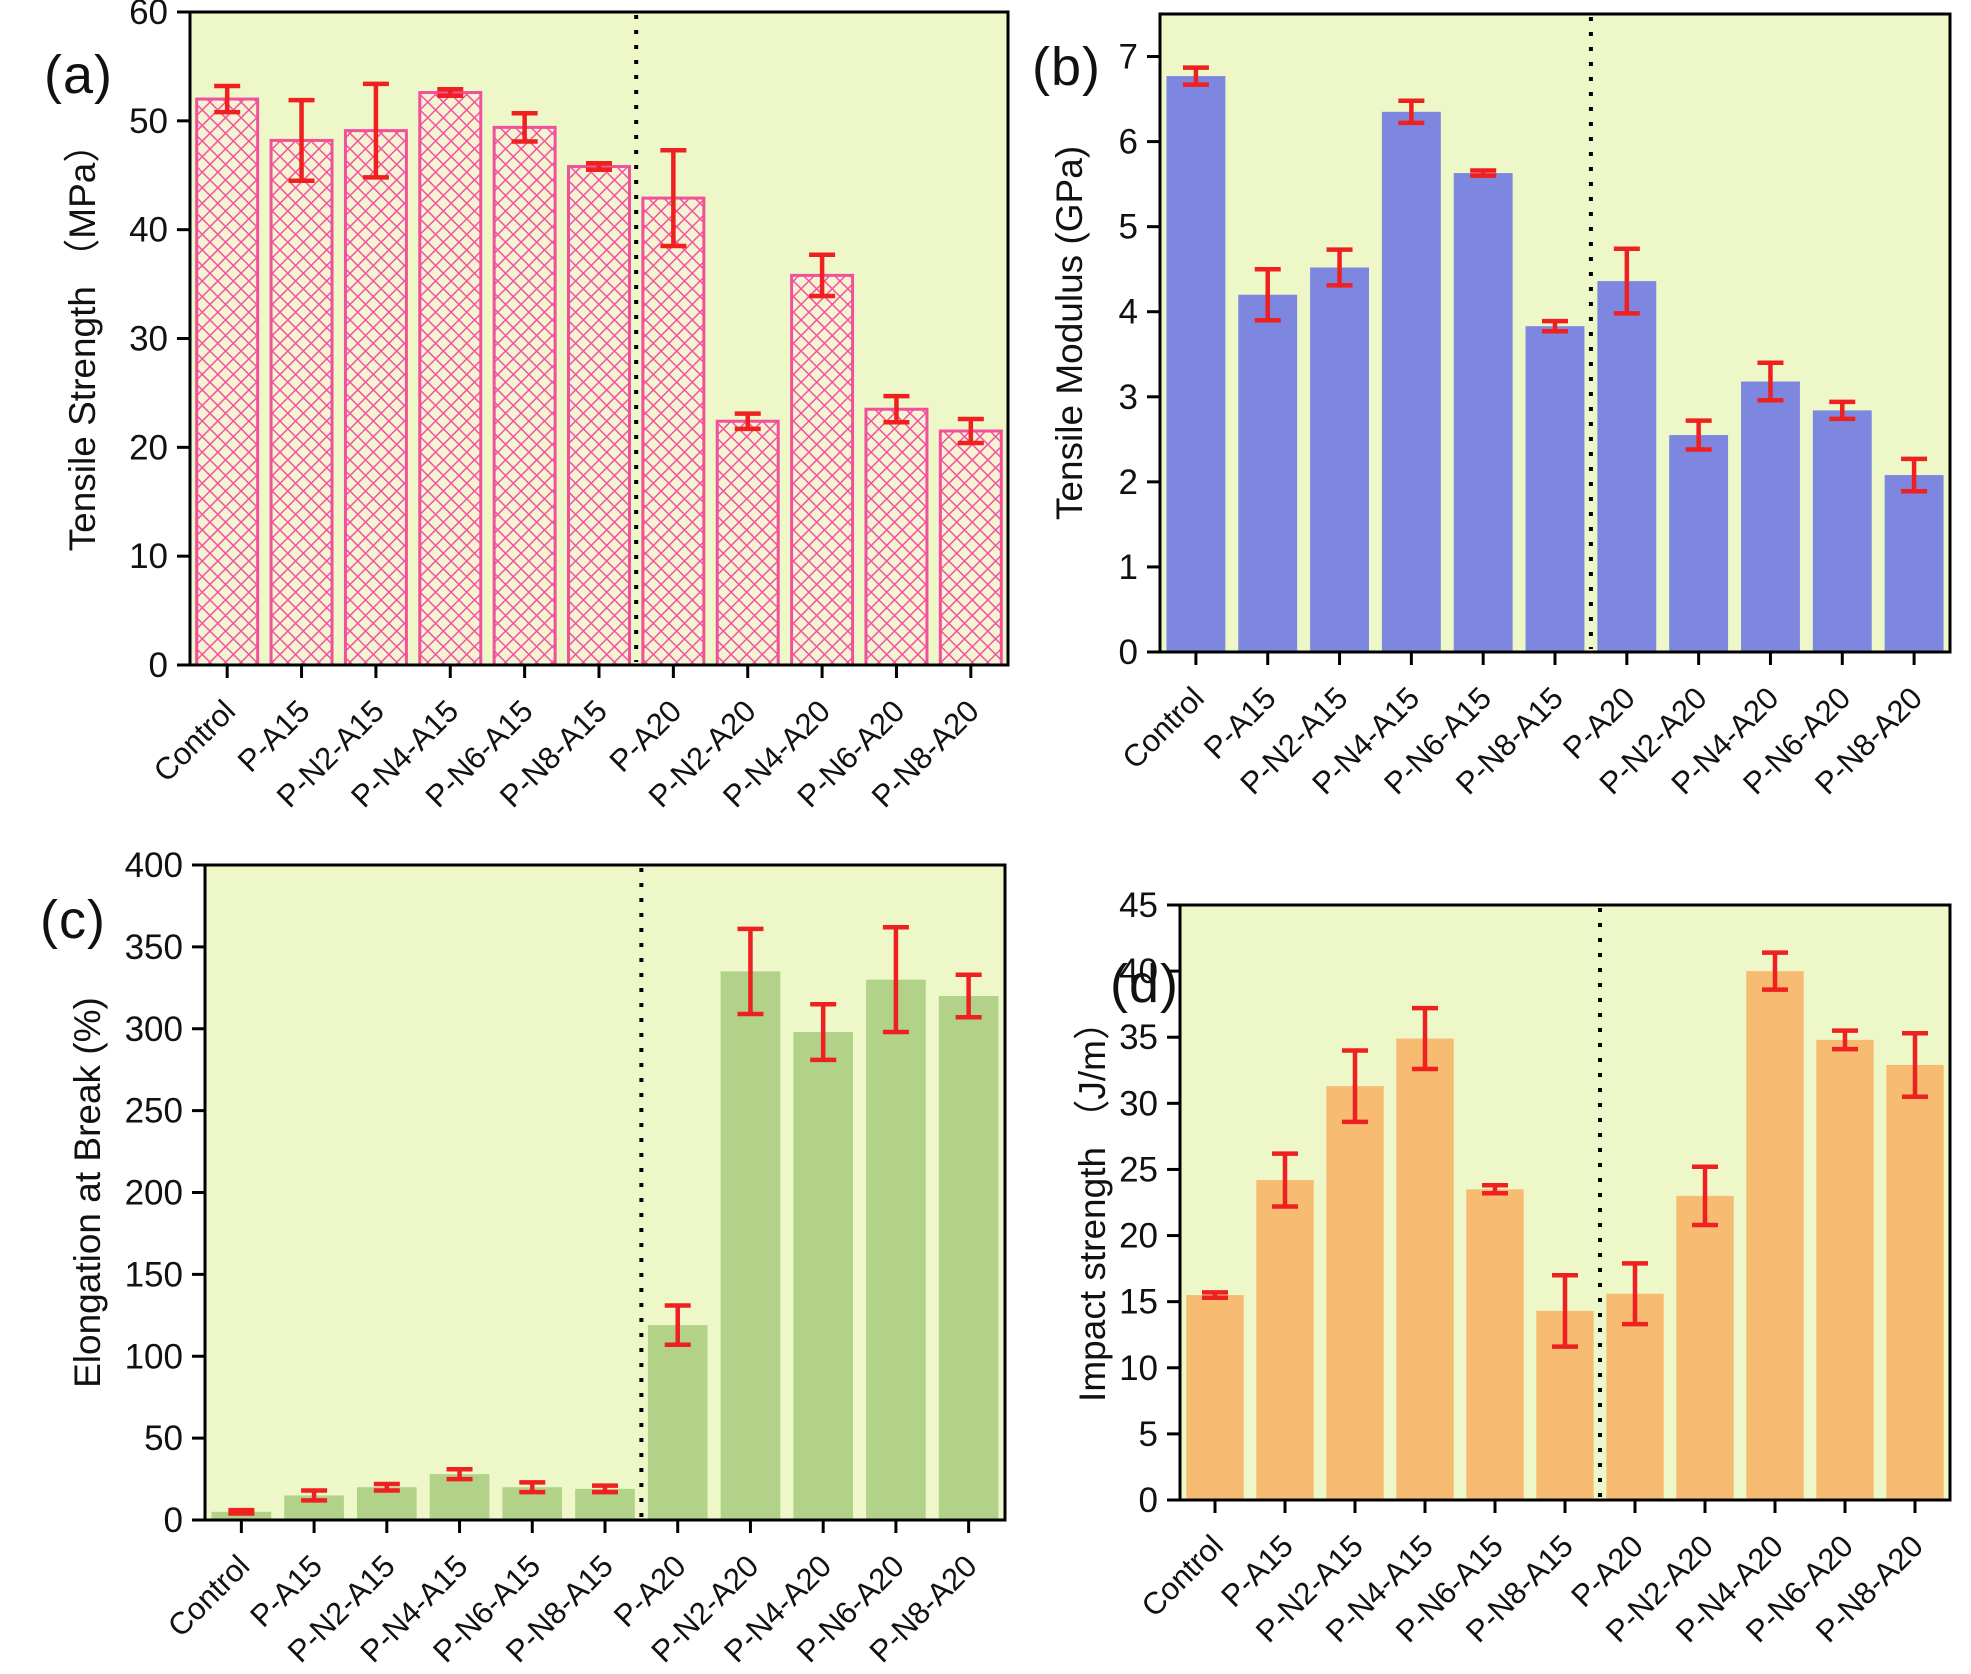  Describe the element at coordinates (154, 1193) in the screenshot. I see `y-tick-label: 200` at that location.